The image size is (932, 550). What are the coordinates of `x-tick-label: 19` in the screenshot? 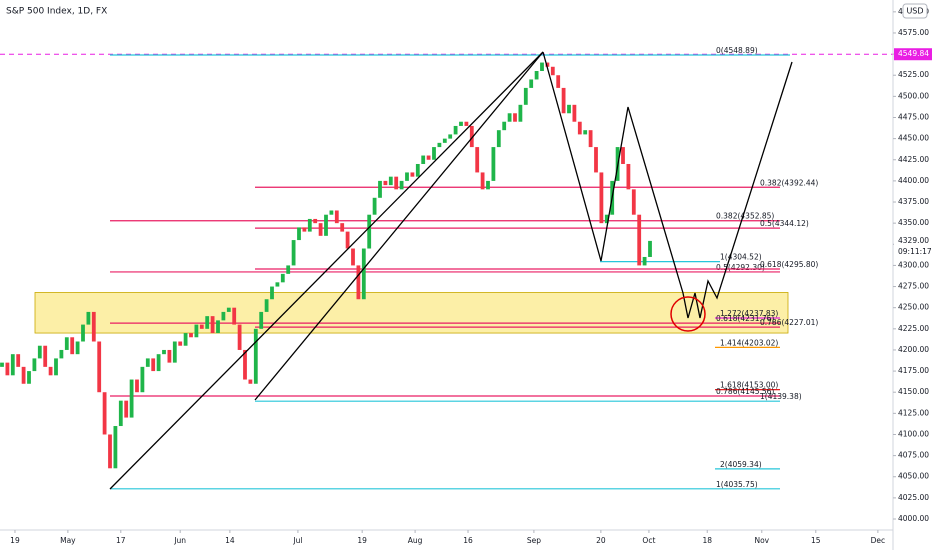 It's located at (15, 540).